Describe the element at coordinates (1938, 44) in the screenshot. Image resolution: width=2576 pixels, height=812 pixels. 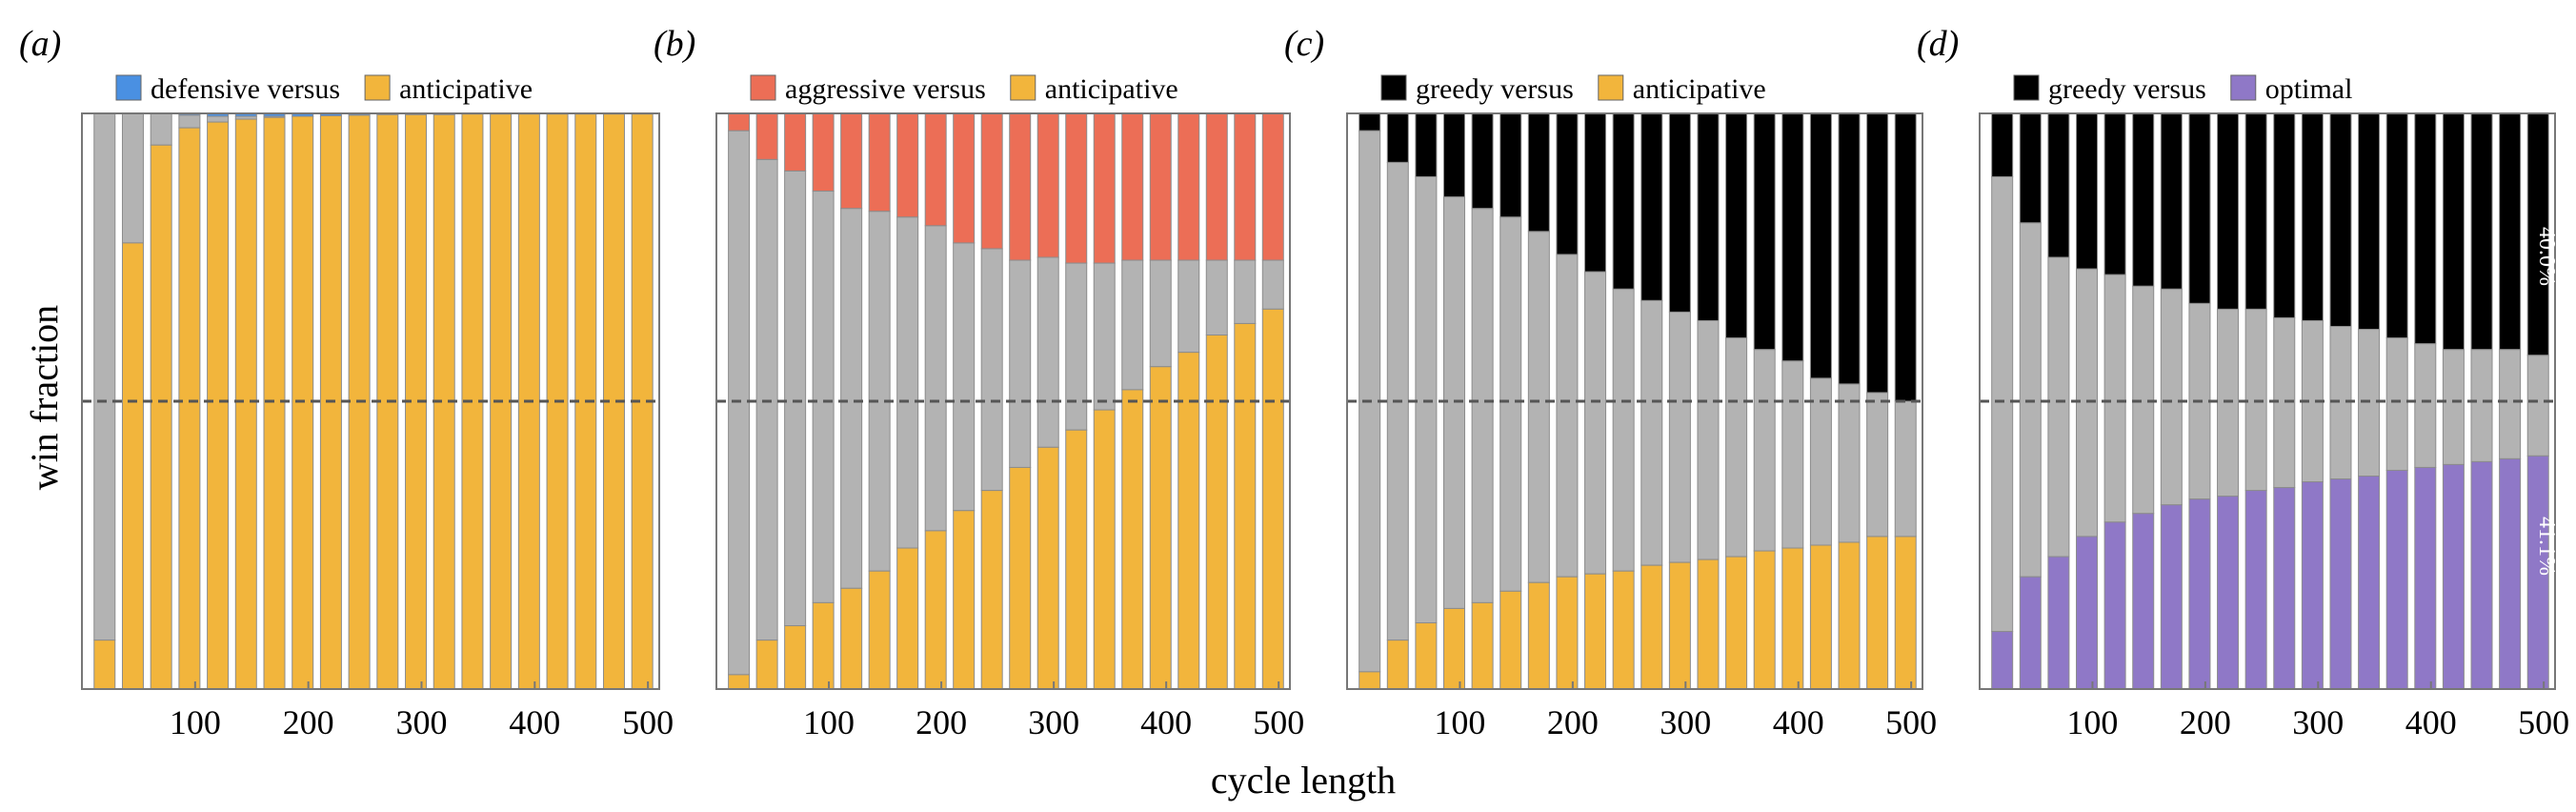
I see `panel-label: (d)` at that location.